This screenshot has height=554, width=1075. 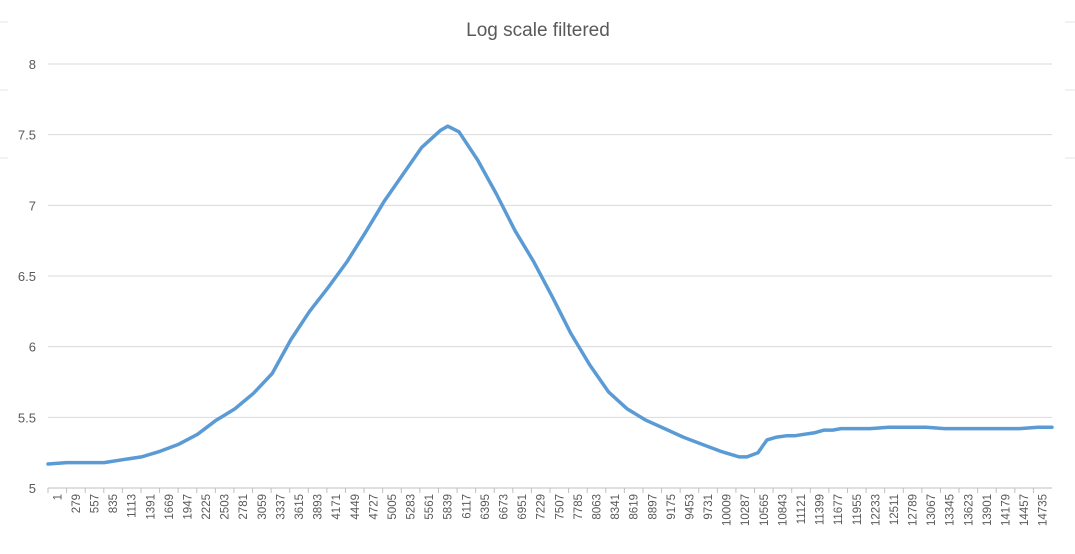 I want to click on x-tick-label: 13623, so click(x=969, y=510).